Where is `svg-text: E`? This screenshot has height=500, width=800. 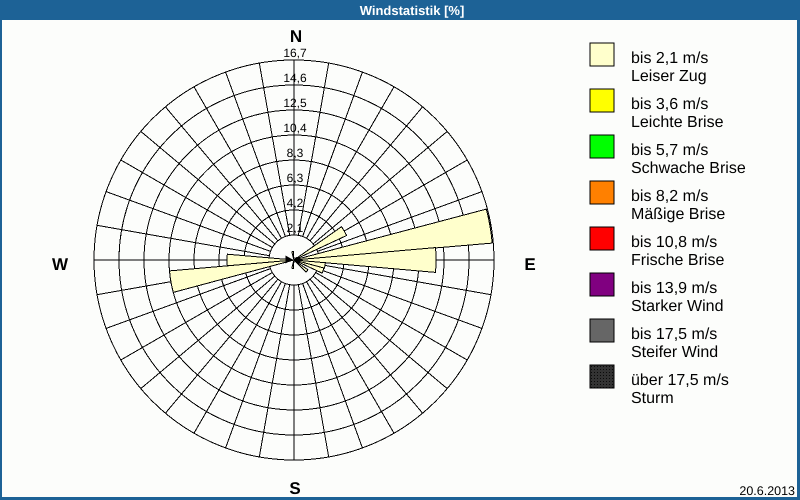
svg-text: E is located at coordinates (529, 264).